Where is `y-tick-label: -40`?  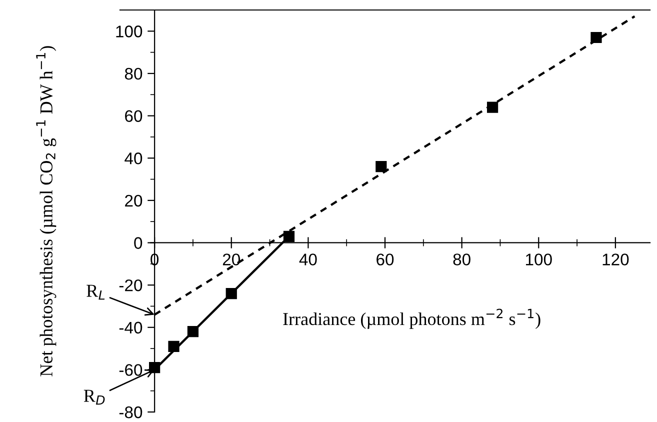
y-tick-label: -40 is located at coordinates (130, 328).